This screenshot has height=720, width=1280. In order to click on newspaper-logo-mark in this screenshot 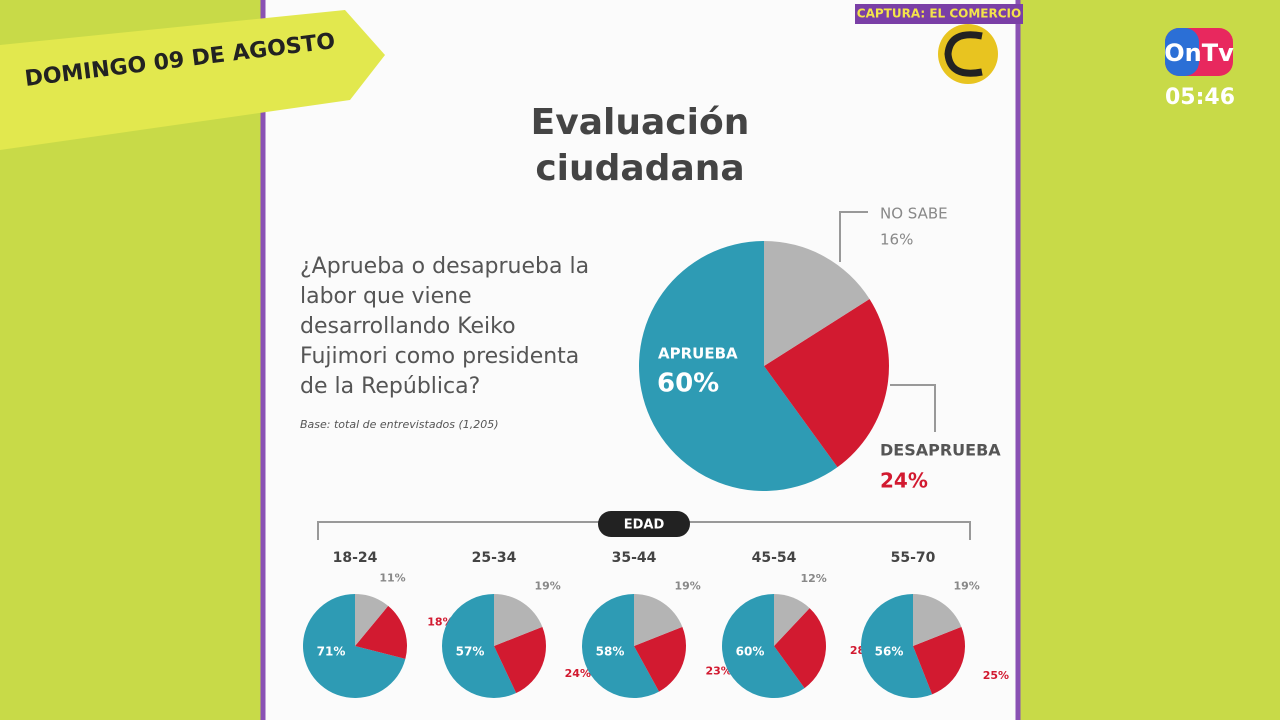, I will do `click(963, 54)`.